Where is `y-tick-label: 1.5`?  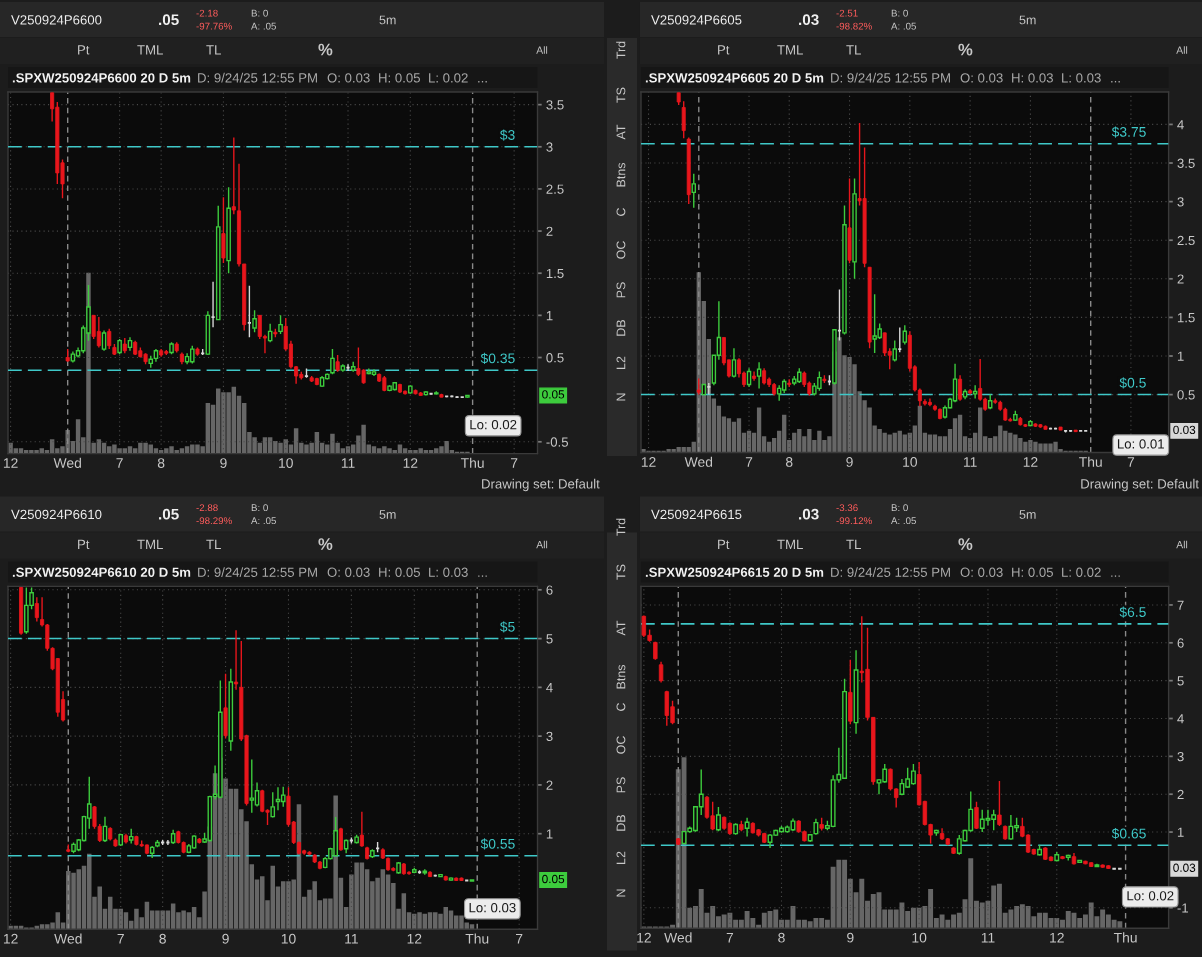
y-tick-label: 1.5 is located at coordinates (1186, 318).